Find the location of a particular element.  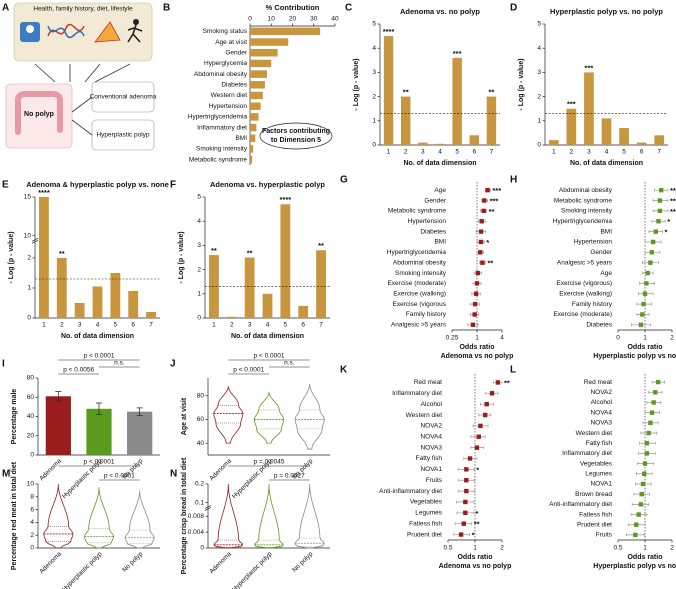

category-label: Smoking intensity is located at coordinates (587, 211).